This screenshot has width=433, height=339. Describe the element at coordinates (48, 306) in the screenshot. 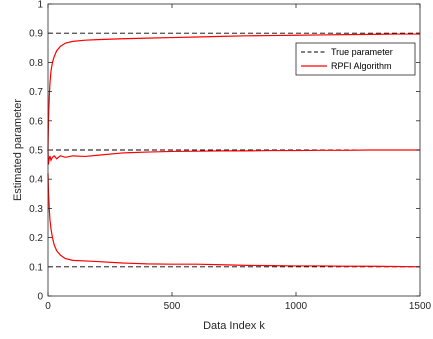

I see `x-tick-label: 0` at that location.